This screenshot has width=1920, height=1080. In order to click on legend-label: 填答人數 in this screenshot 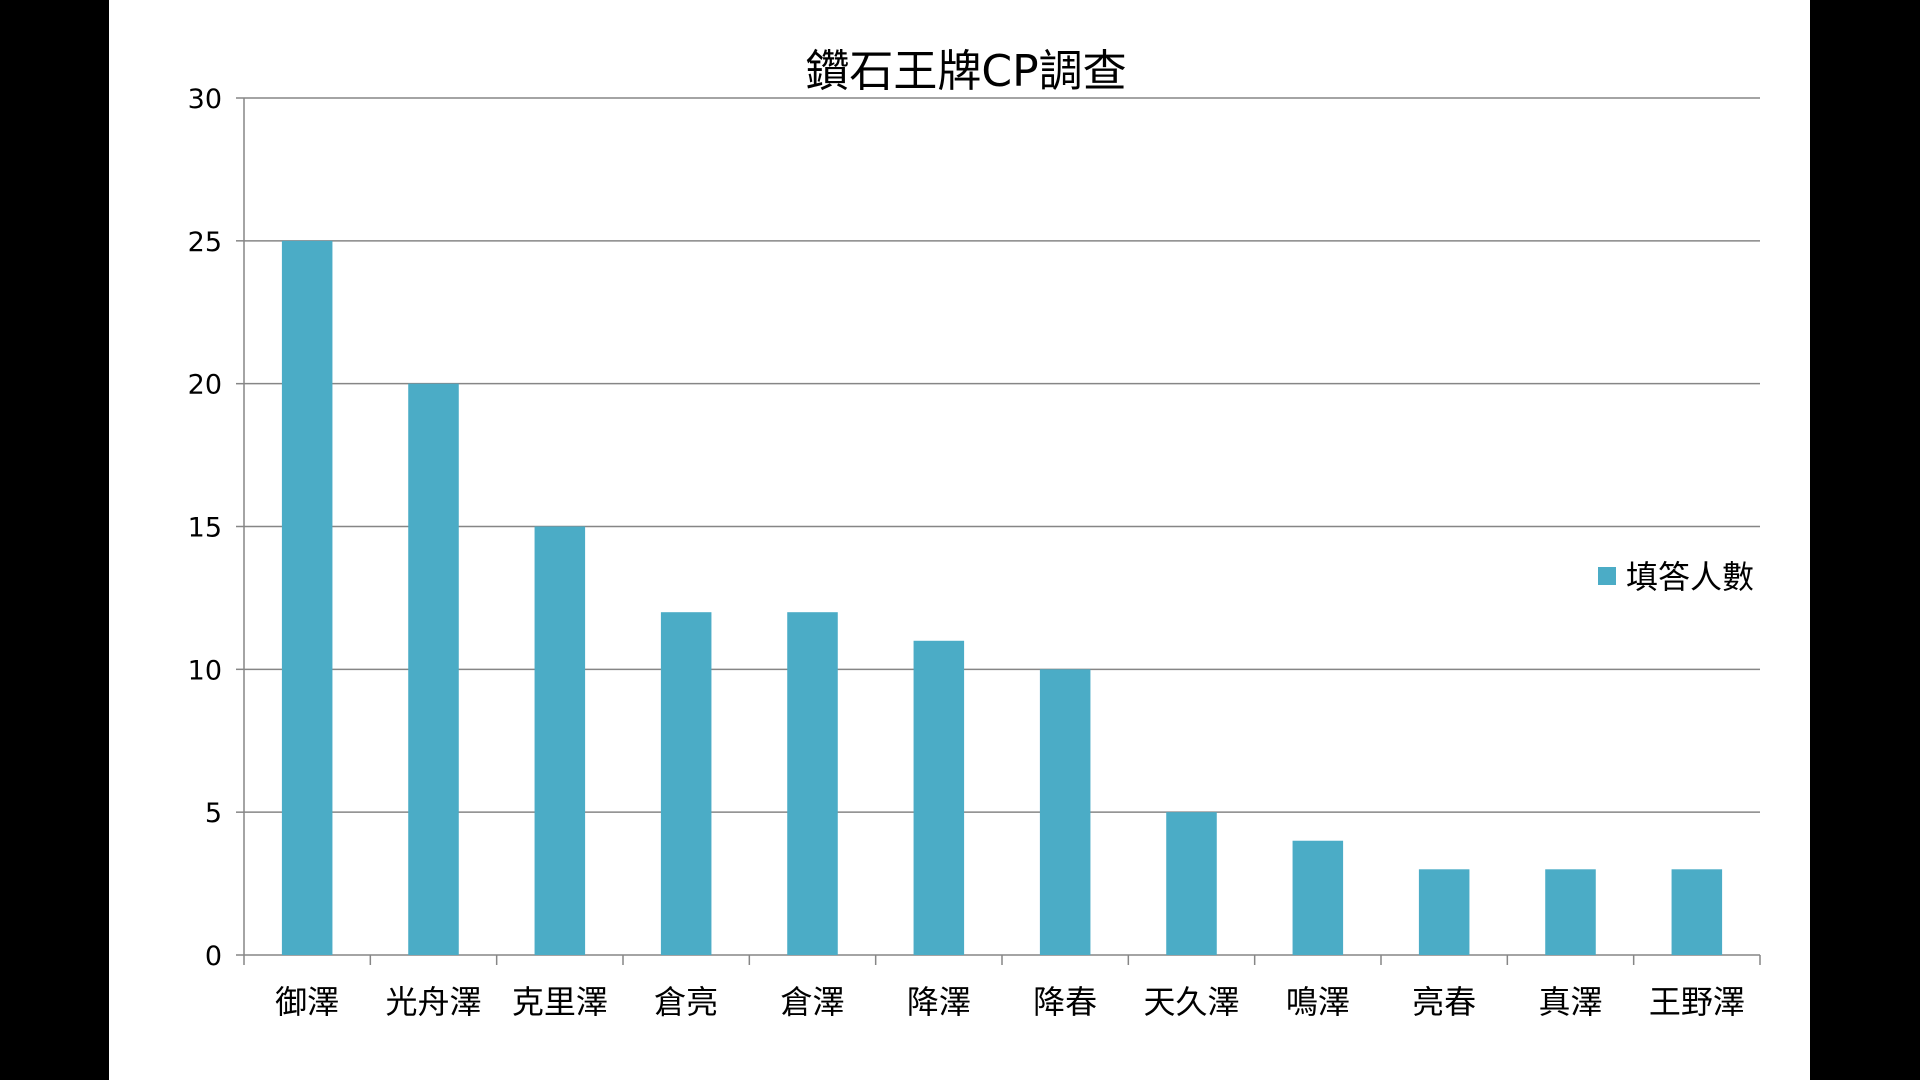, I will do `click(1690, 577)`.